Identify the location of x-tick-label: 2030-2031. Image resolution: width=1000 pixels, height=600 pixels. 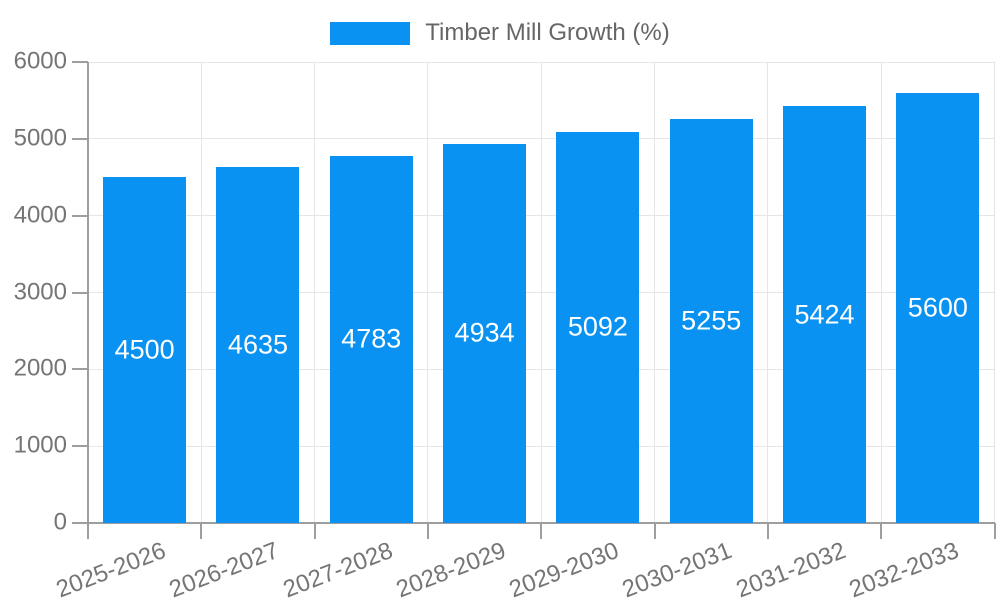
(677, 568).